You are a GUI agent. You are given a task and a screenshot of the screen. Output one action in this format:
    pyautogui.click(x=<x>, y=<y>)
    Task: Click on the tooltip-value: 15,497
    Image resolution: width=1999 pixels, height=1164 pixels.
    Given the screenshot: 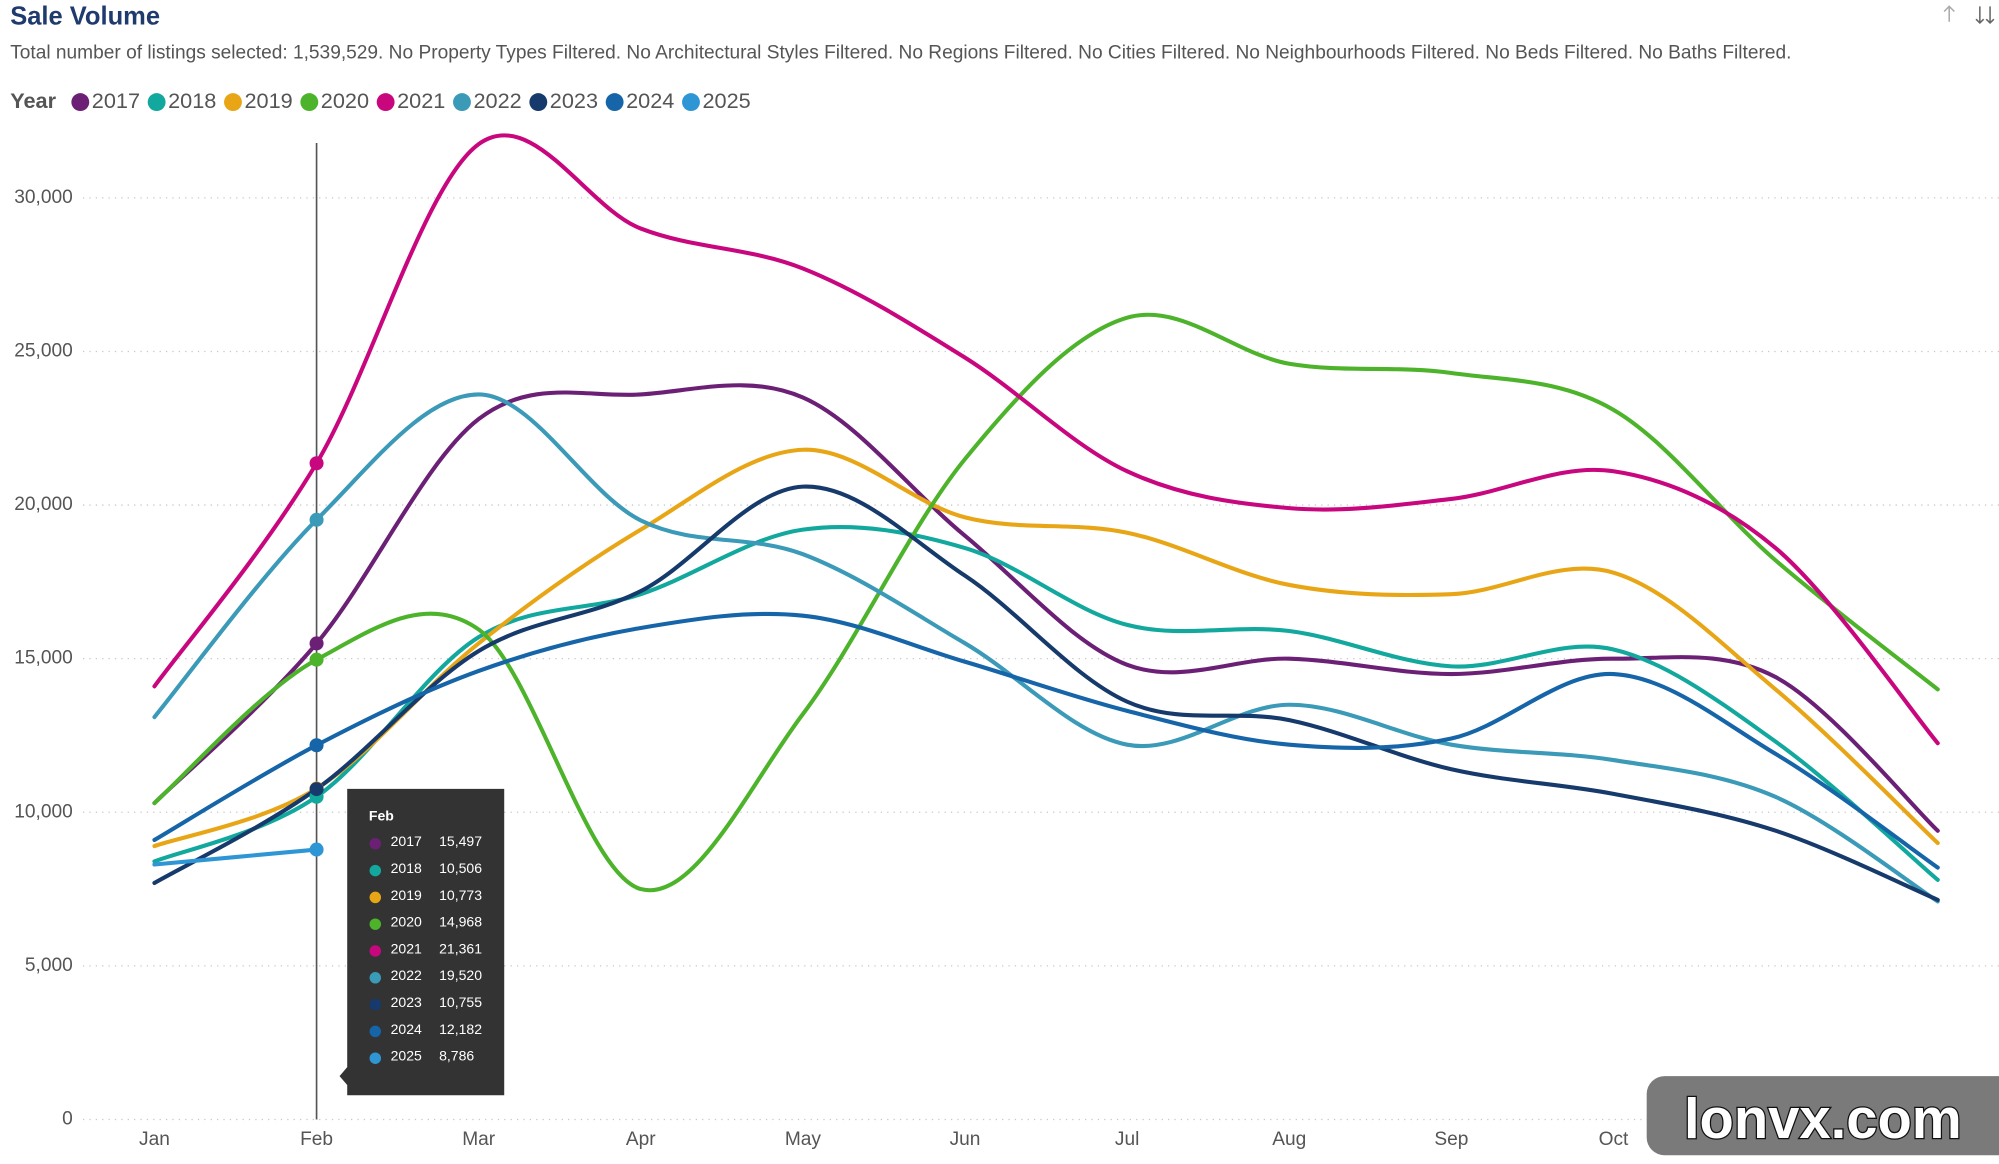 What is the action you would take?
    pyautogui.click(x=460, y=841)
    